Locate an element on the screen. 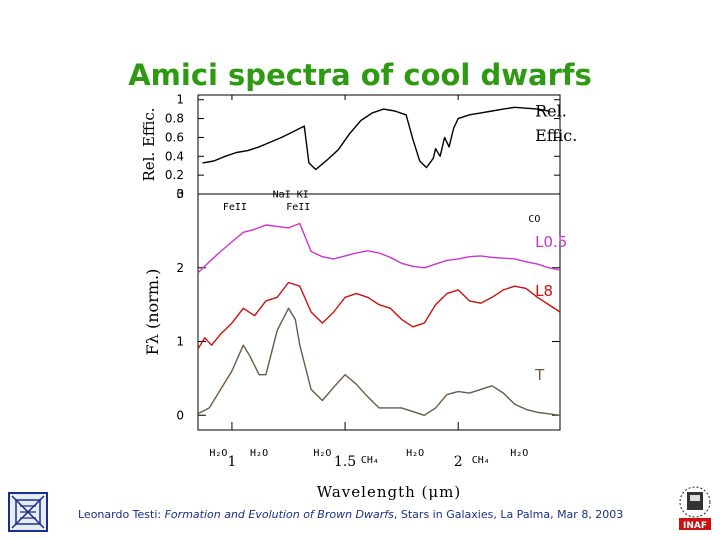 This screenshot has height=540, width=720. inaf-logo-icon: INAF is located at coordinates (695, 508).